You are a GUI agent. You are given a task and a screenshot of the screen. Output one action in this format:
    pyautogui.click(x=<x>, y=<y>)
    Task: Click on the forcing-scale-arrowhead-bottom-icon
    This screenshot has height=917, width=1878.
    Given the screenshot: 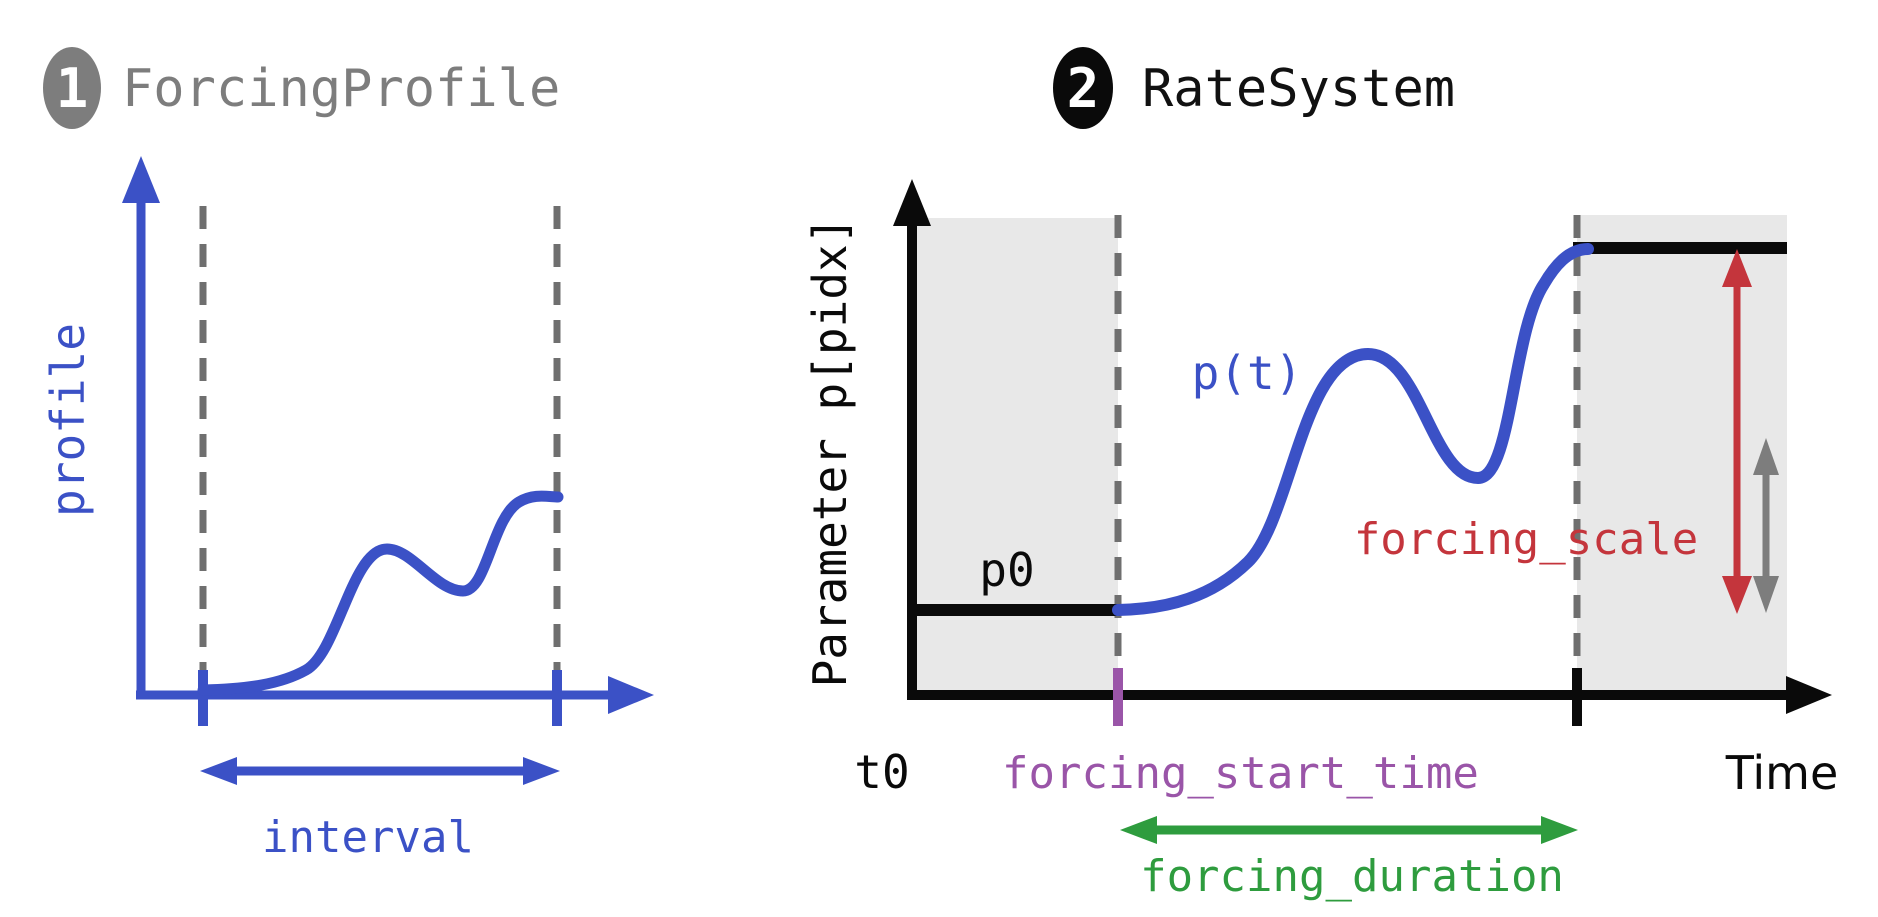 What is the action you would take?
    pyautogui.click(x=1737, y=595)
    